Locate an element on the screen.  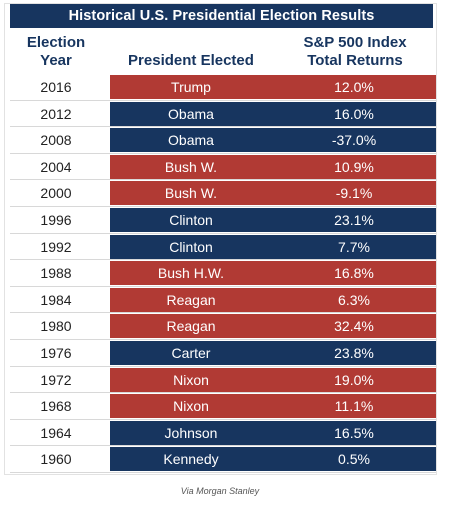
sp500-return-cell: 7.7% is located at coordinates (354, 246).